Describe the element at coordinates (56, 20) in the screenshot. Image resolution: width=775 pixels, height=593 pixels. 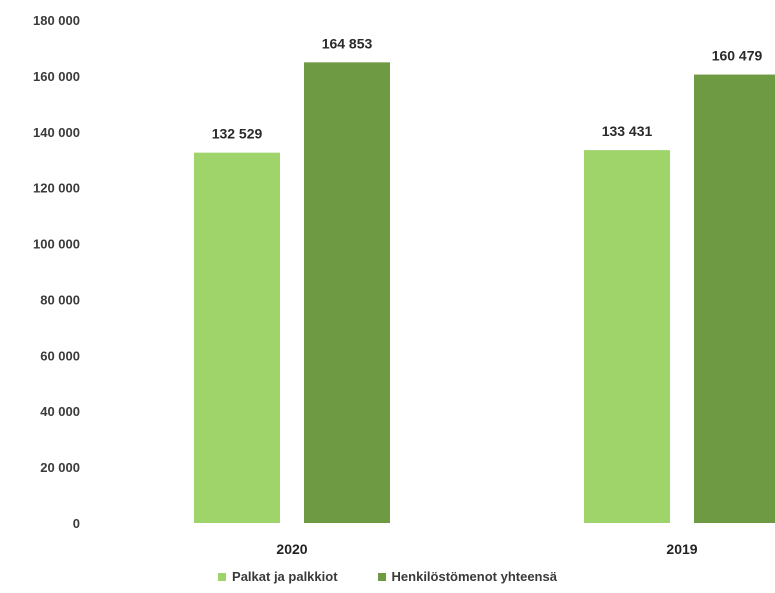
I see `y-tick-label: 180 000` at that location.